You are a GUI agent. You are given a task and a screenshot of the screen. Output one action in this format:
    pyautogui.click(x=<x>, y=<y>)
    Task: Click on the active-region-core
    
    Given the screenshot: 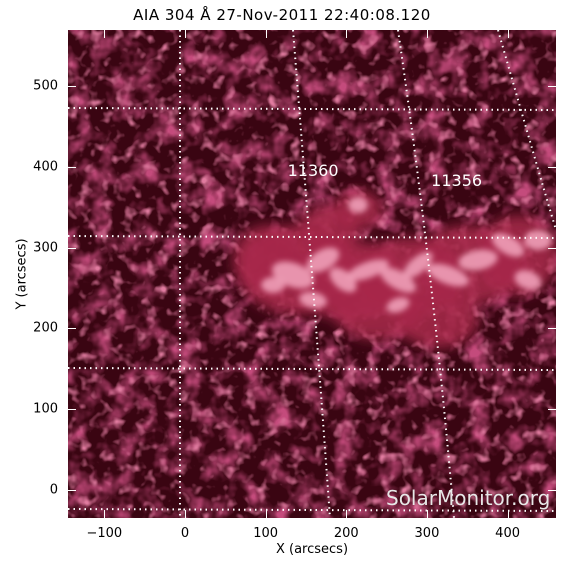 What is the action you would take?
    pyautogui.click(x=406, y=255)
    